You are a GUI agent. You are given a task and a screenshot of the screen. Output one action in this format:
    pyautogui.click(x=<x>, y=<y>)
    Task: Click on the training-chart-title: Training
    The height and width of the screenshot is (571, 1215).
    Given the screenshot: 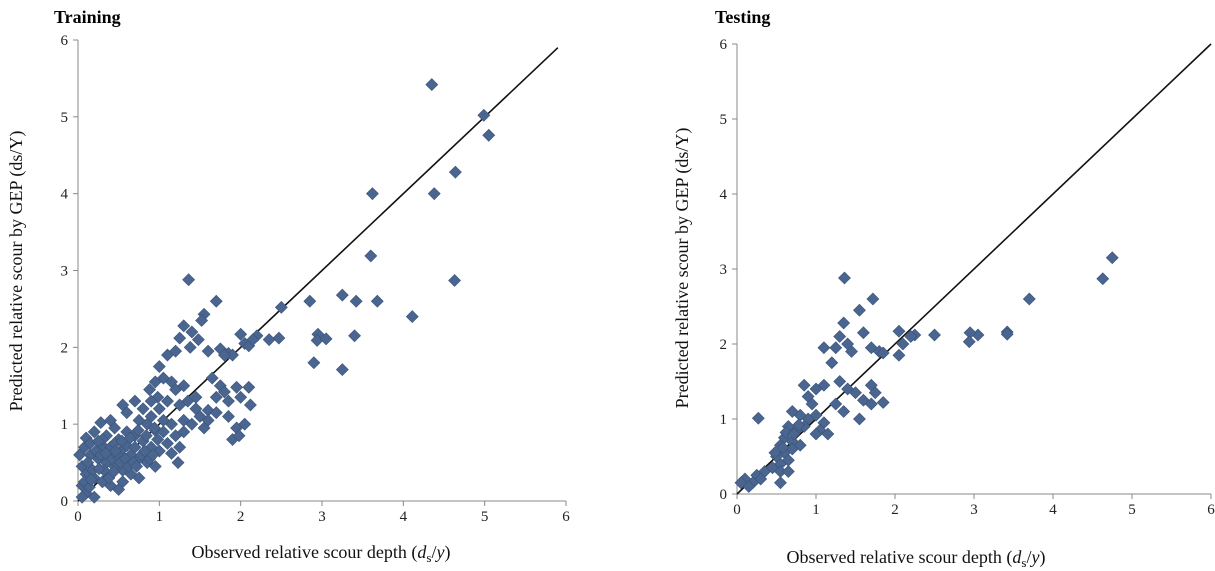 What is the action you would take?
    pyautogui.click(x=87, y=17)
    